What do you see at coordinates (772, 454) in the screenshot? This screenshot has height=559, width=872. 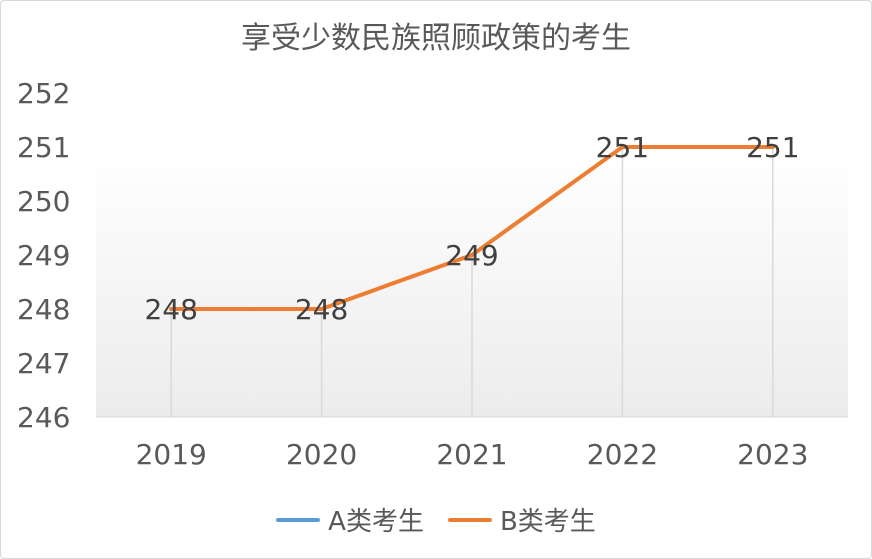 I see `x-tick-label: 2023` at bounding box center [772, 454].